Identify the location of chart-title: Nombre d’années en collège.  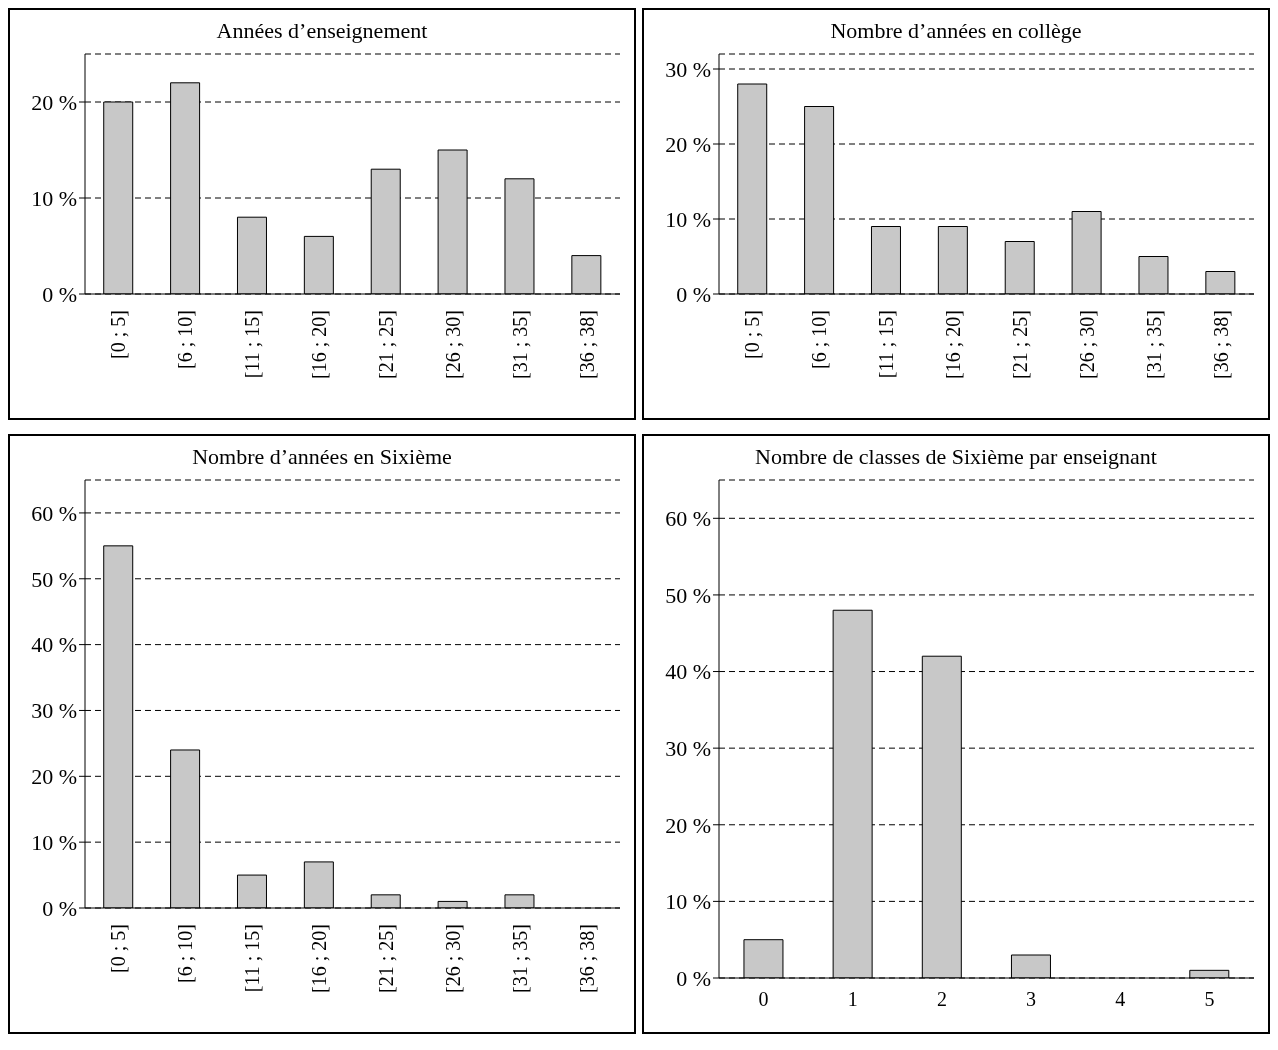
(956, 31).